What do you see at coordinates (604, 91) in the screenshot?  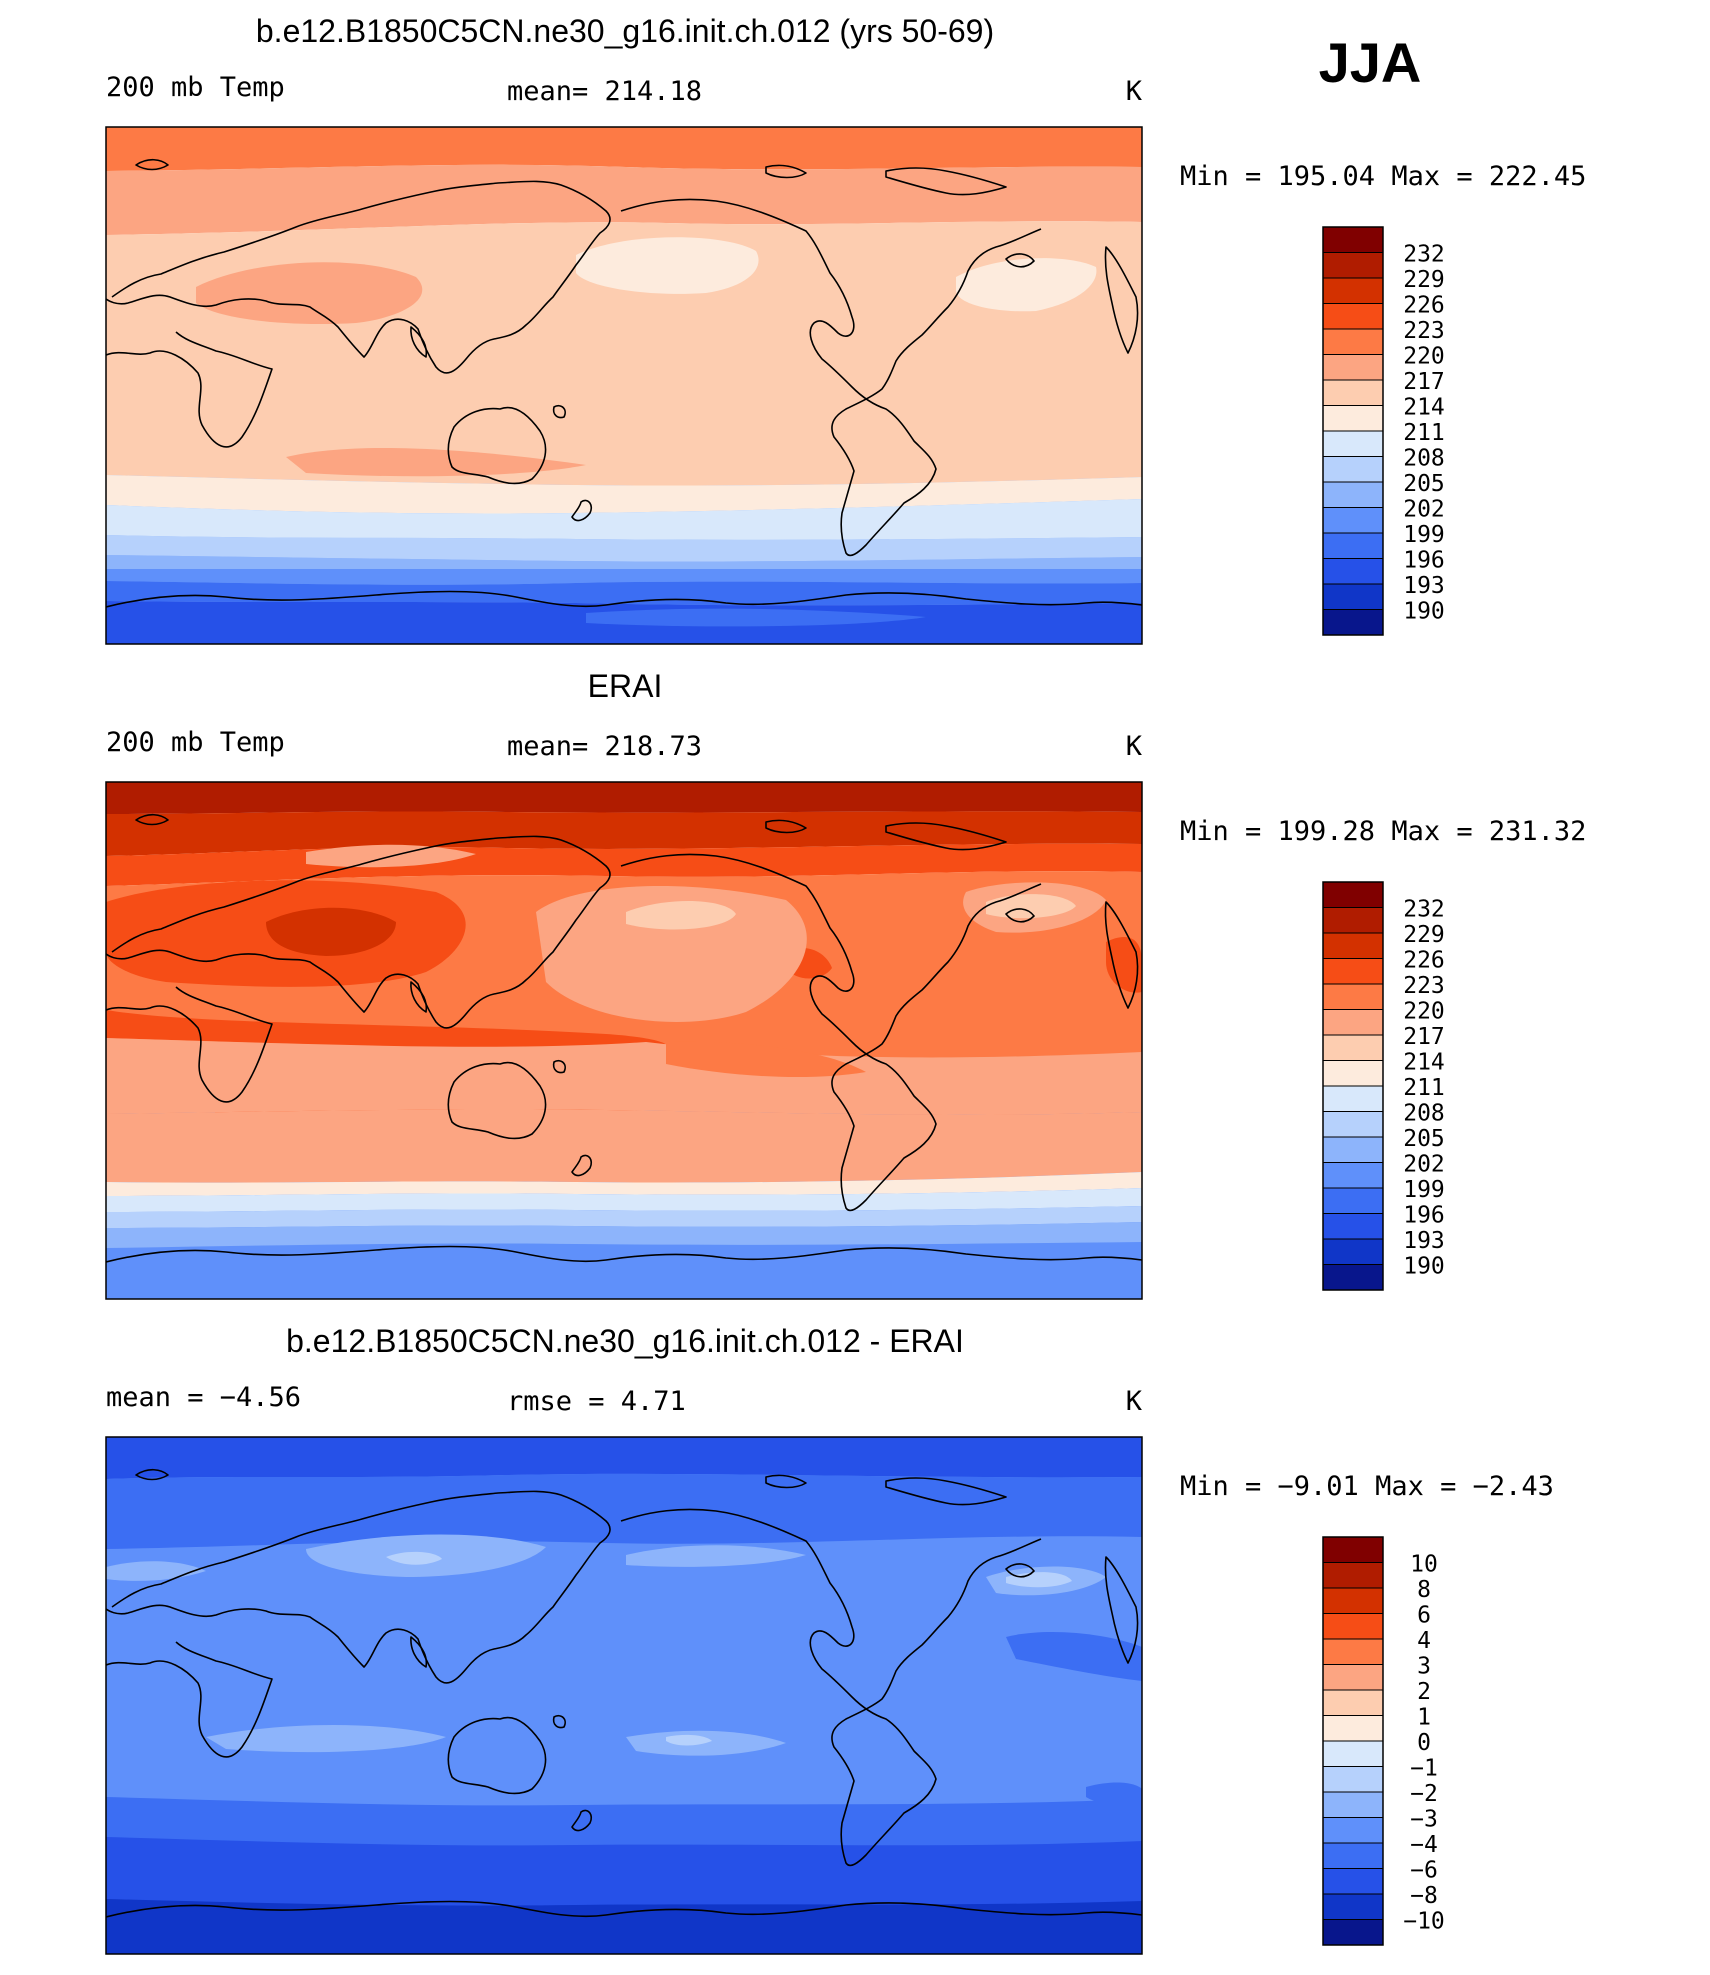 I see `panel-mean-label: mean= 214.18` at bounding box center [604, 91].